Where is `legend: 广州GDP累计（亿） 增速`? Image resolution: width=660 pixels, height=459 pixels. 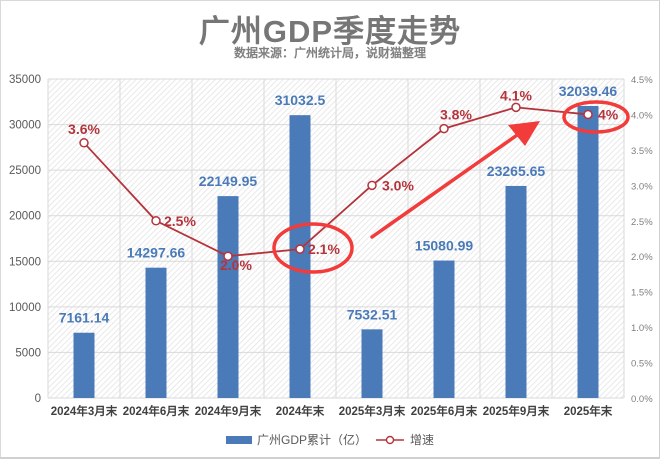
legend: 广州GDP累计（亿） 增速 is located at coordinates (330, 439).